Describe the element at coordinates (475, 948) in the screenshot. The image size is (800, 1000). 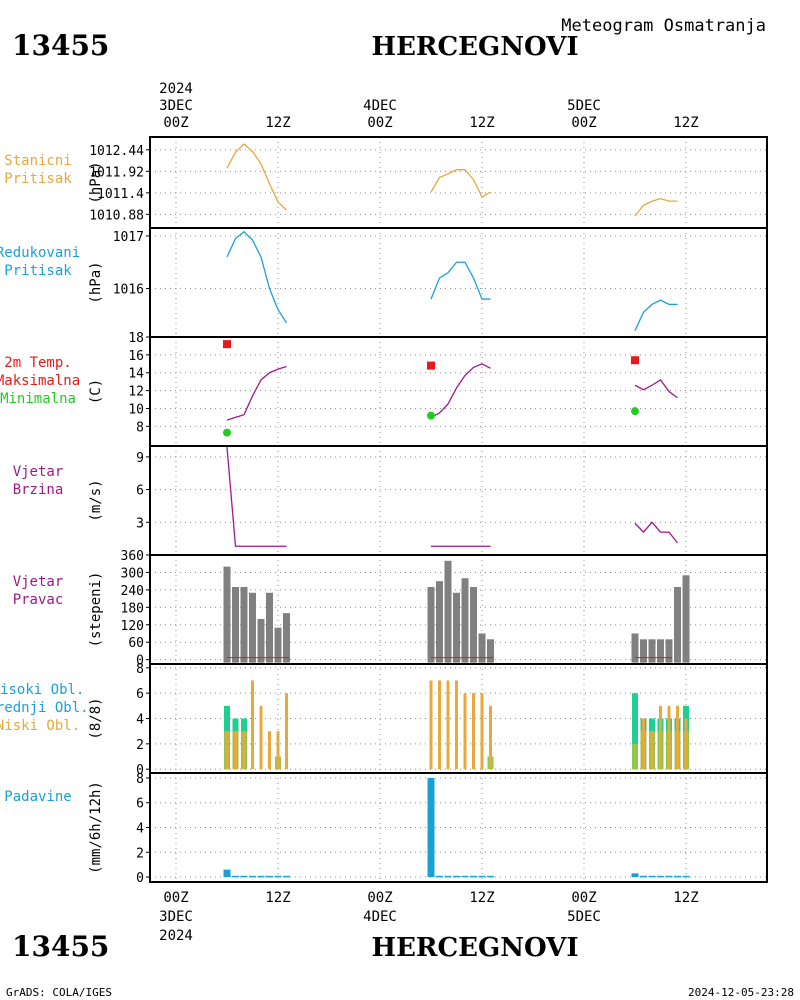
I see `station-name-bottom: HERCEGNOVI` at that location.